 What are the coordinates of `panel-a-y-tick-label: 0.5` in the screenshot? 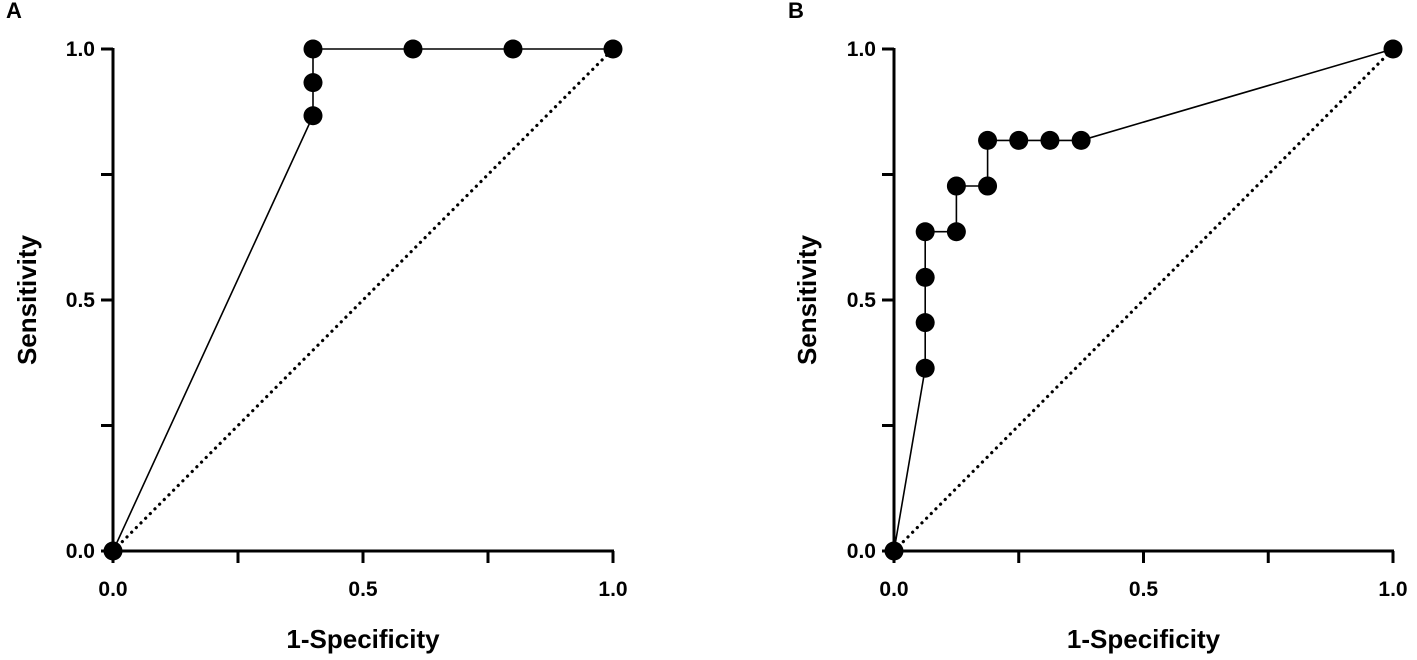 It's located at (81, 300).